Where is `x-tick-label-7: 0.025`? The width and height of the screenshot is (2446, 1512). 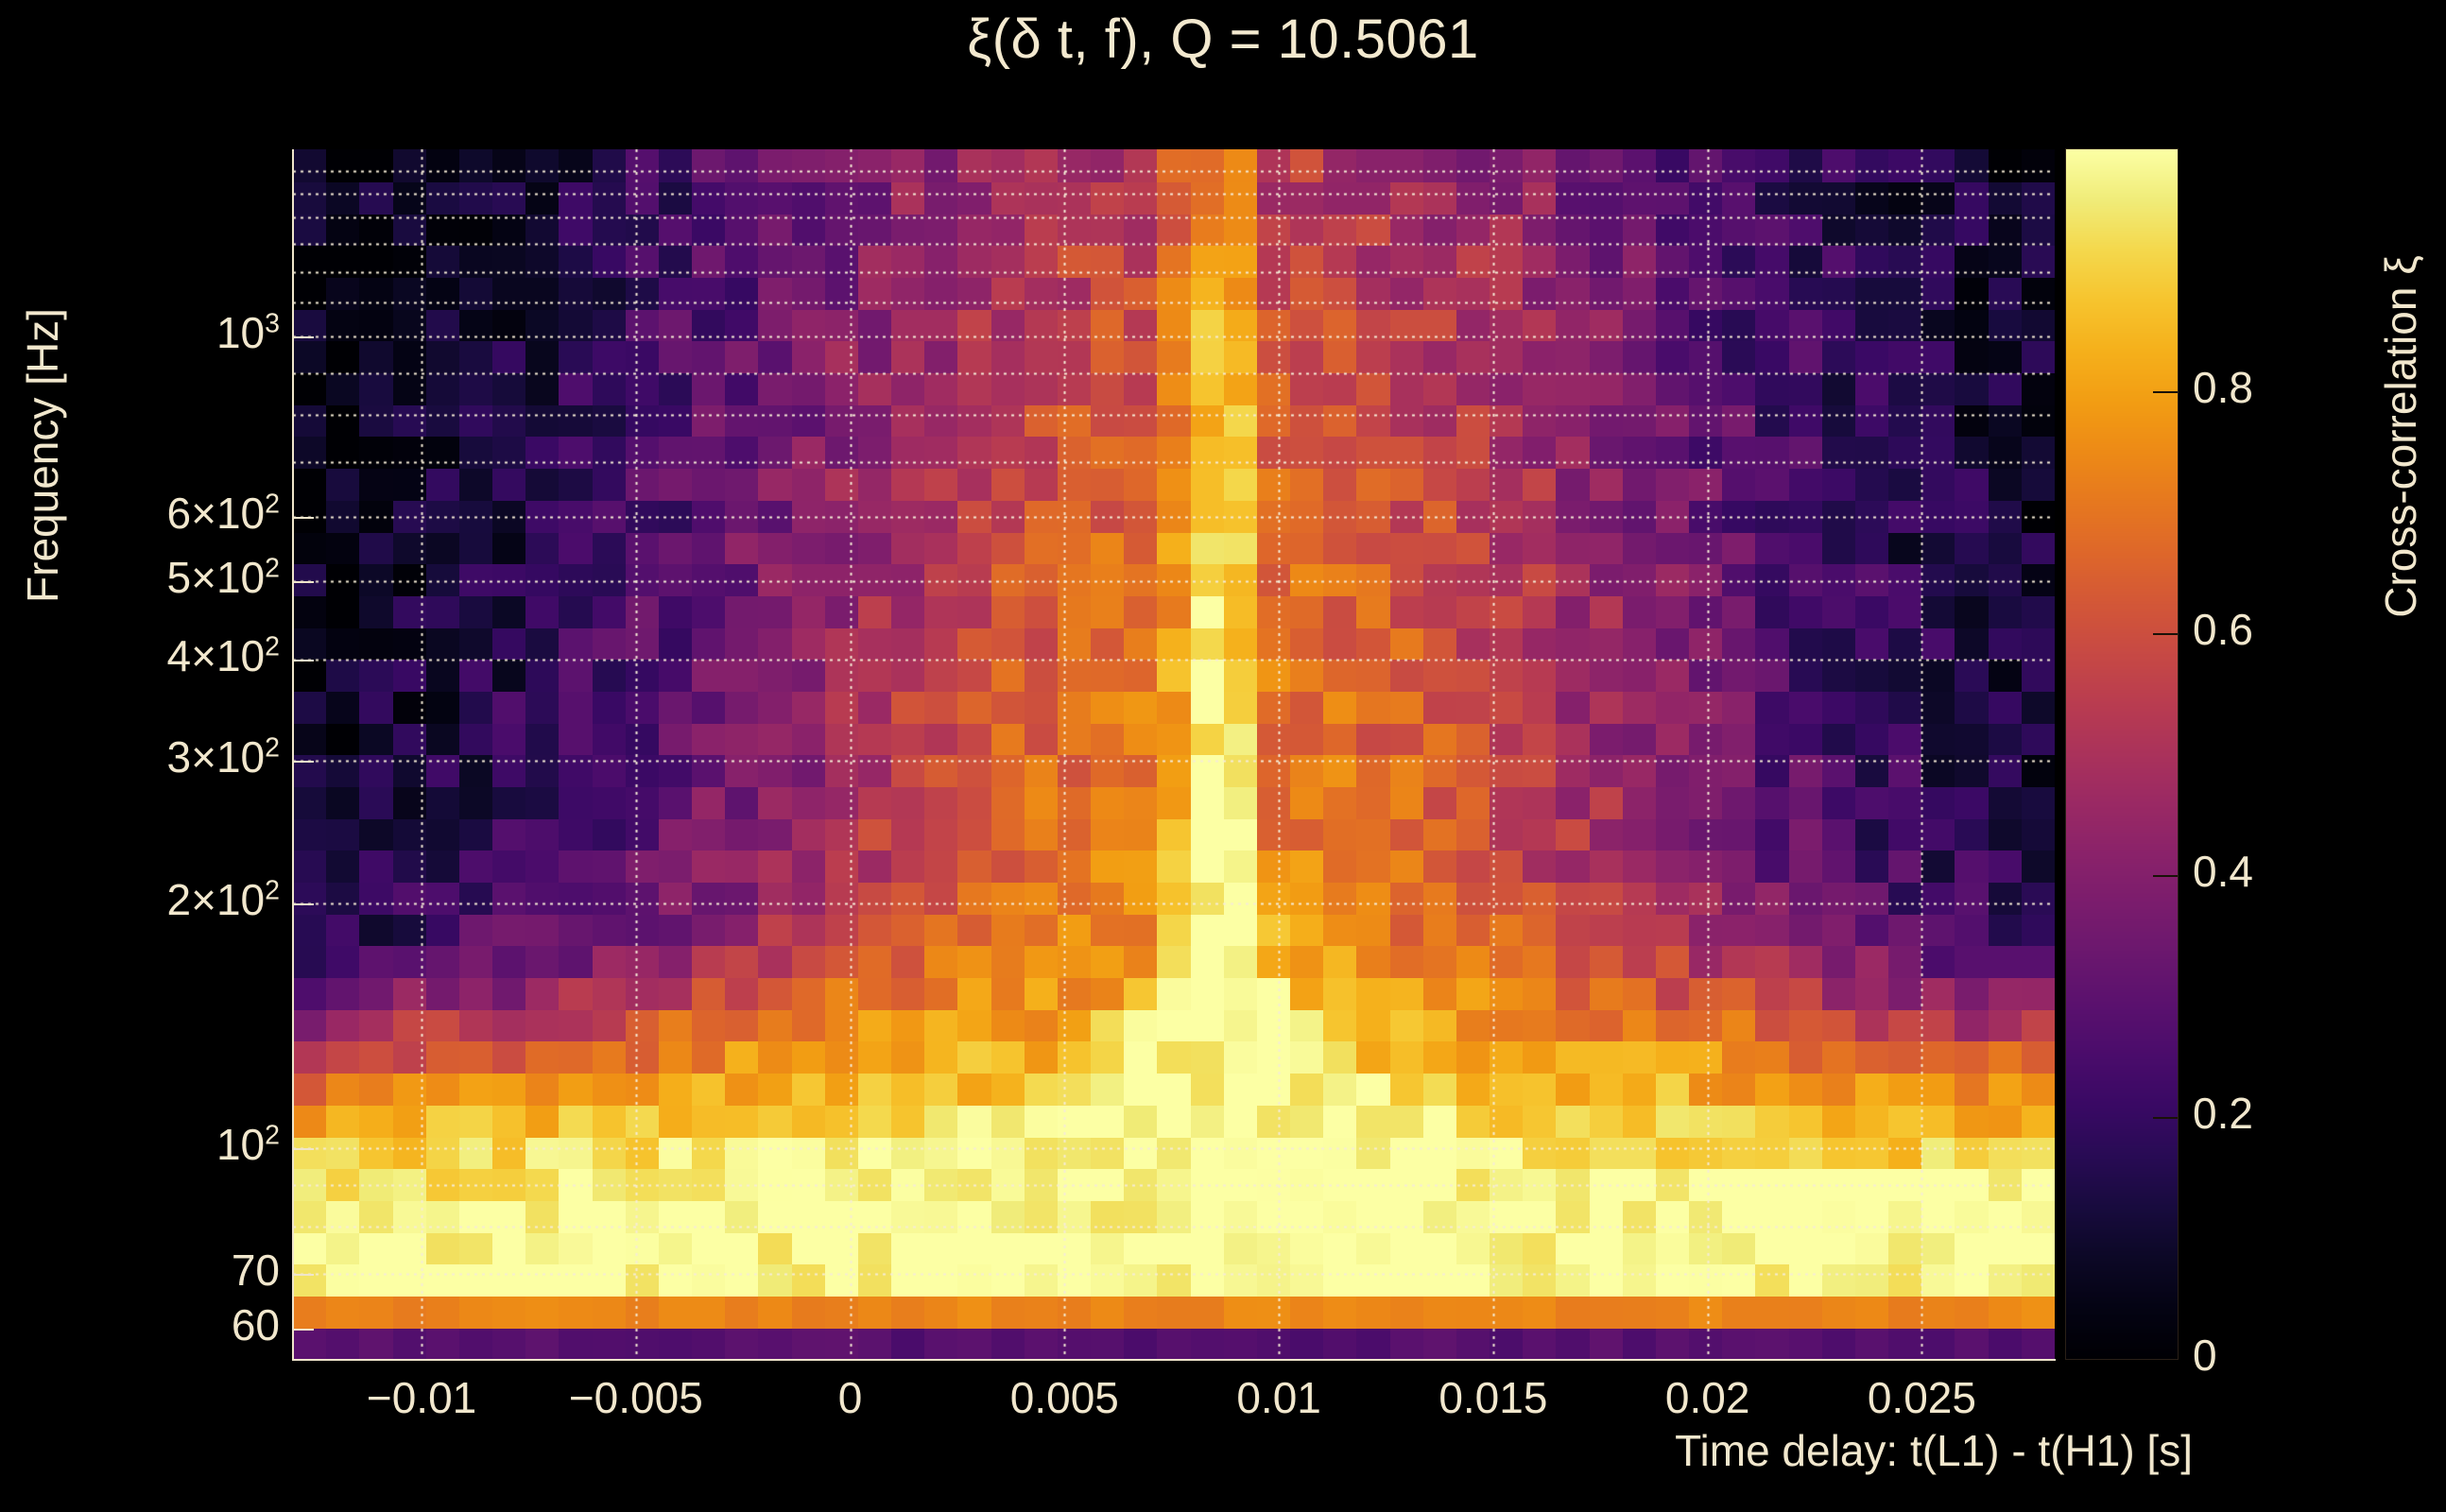 x-tick-label-7: 0.025 is located at coordinates (1921, 1397).